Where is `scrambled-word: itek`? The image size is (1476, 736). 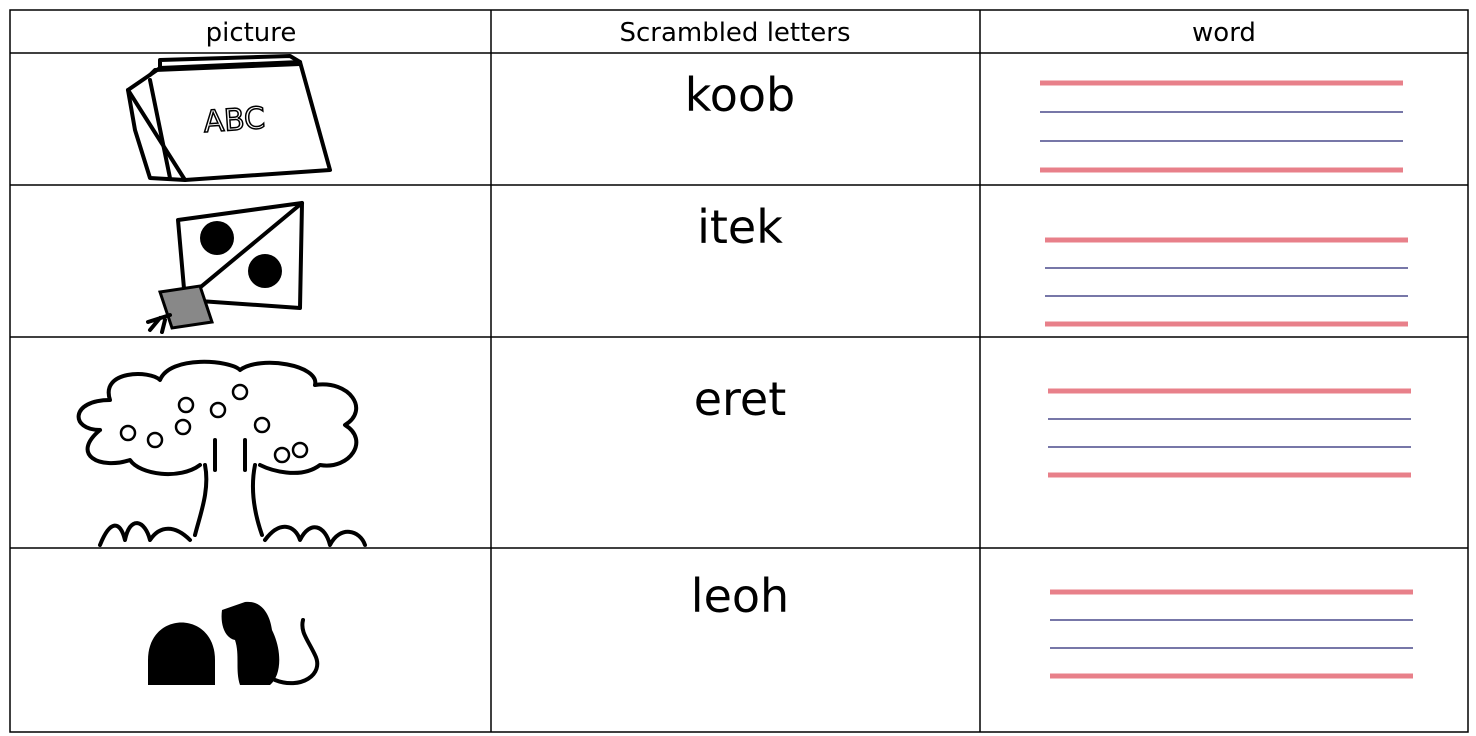
scrambled-word: itek is located at coordinates (740, 227).